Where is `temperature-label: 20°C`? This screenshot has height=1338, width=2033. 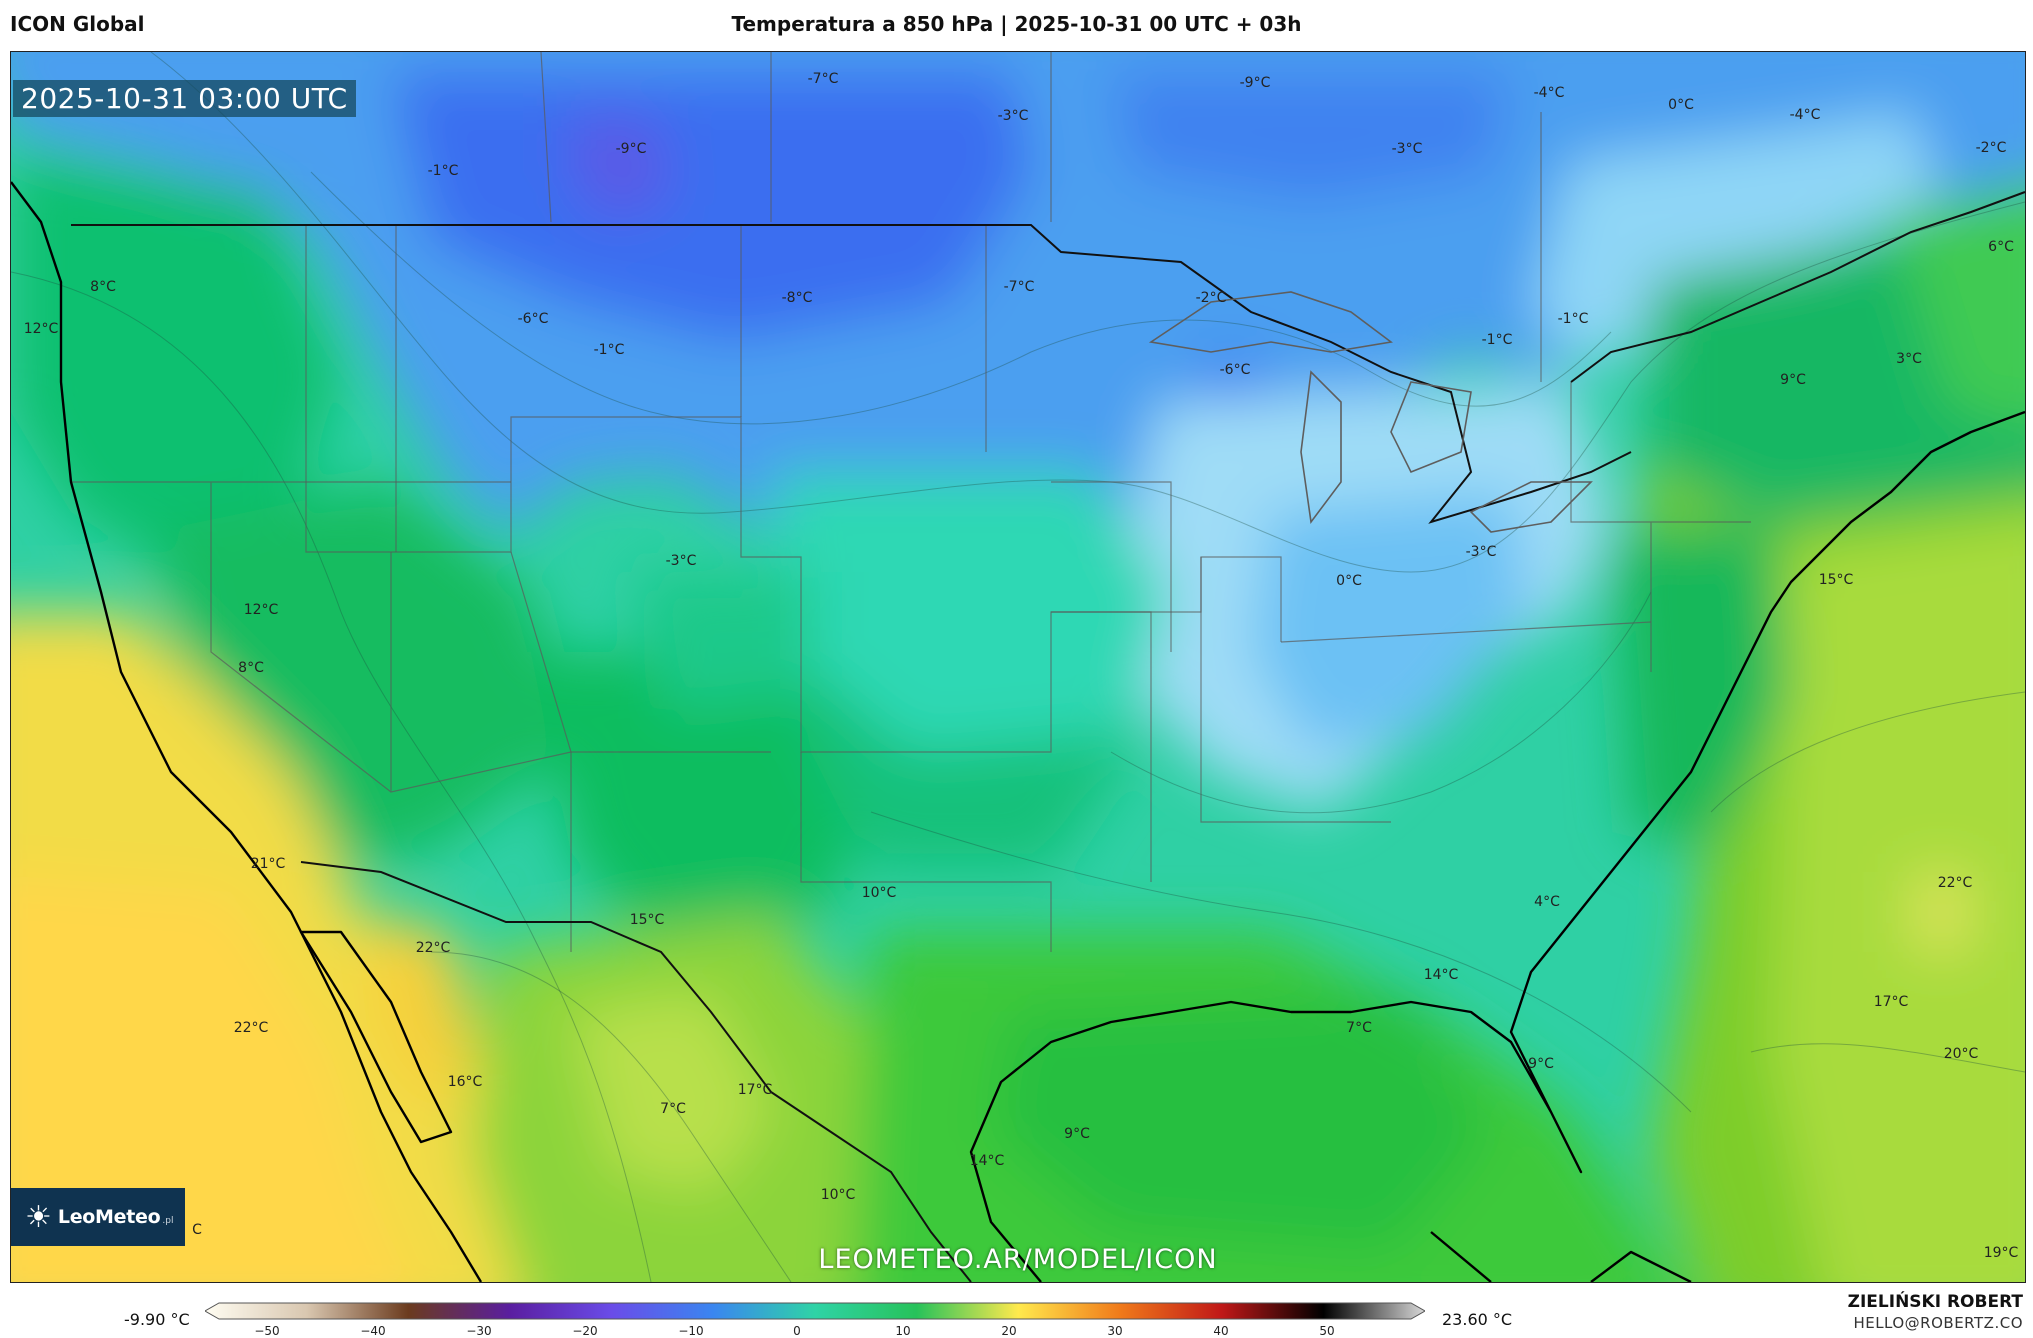
temperature-label: 20°C is located at coordinates (1961, 1054).